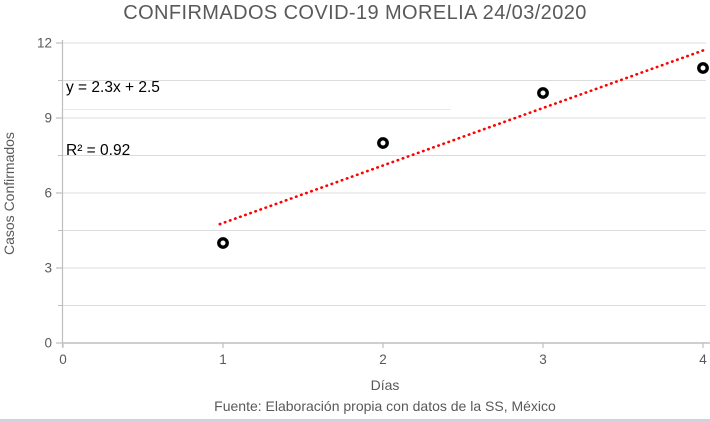 Image resolution: width=710 pixels, height=421 pixels. Describe the element at coordinates (113, 87) in the screenshot. I see `trendline-equation: y = 2.3x + 2.5` at that location.